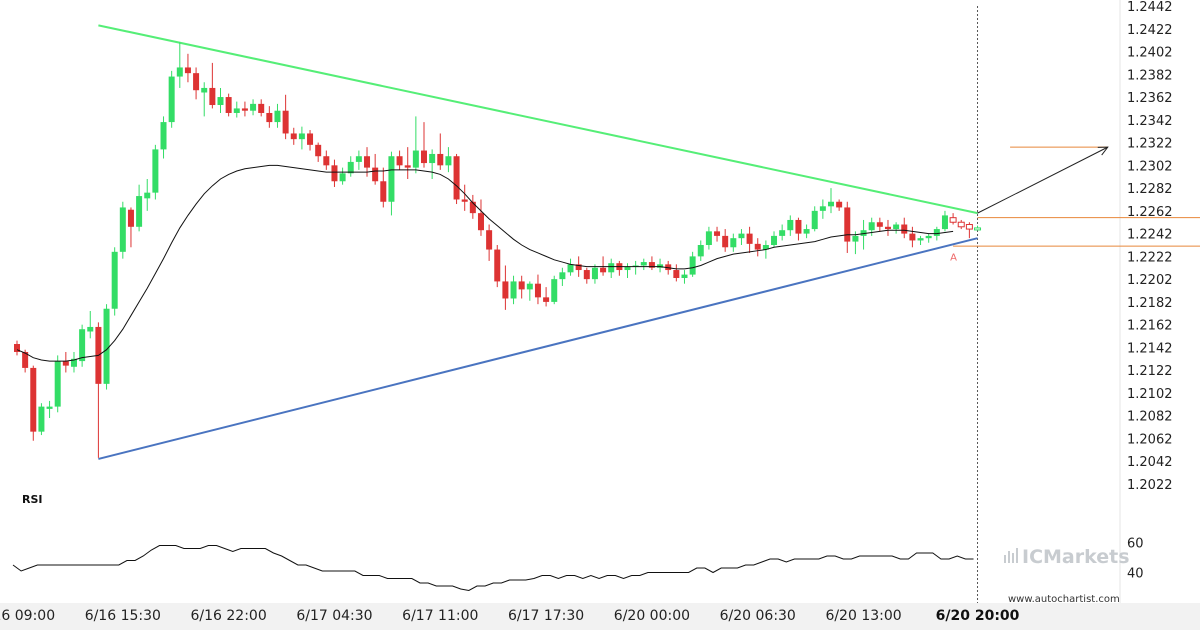 Image resolution: width=1200 pixels, height=634 pixels. What do you see at coordinates (1011, 555) in the screenshot?
I see `chart-bars-icon` at bounding box center [1011, 555].